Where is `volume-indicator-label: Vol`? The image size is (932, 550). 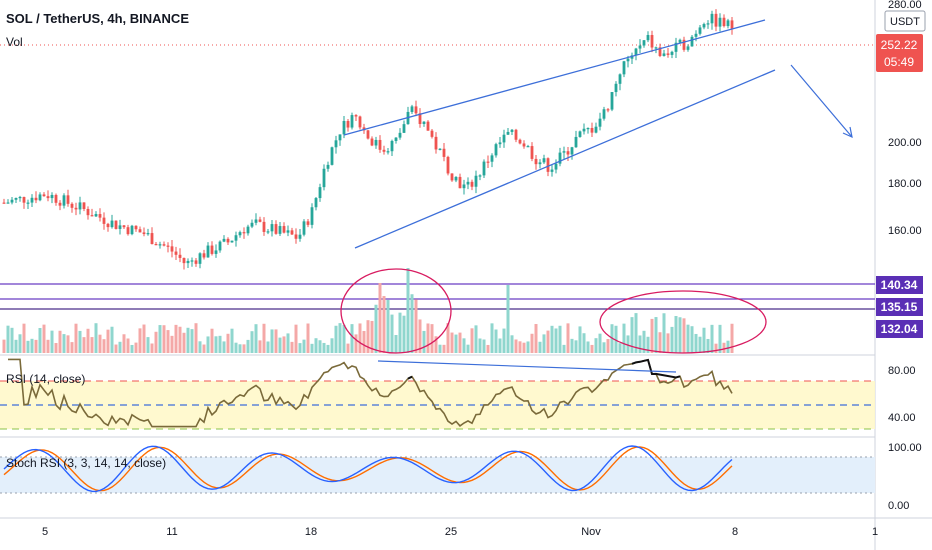 volume-indicator-label: Vol is located at coordinates (14, 42).